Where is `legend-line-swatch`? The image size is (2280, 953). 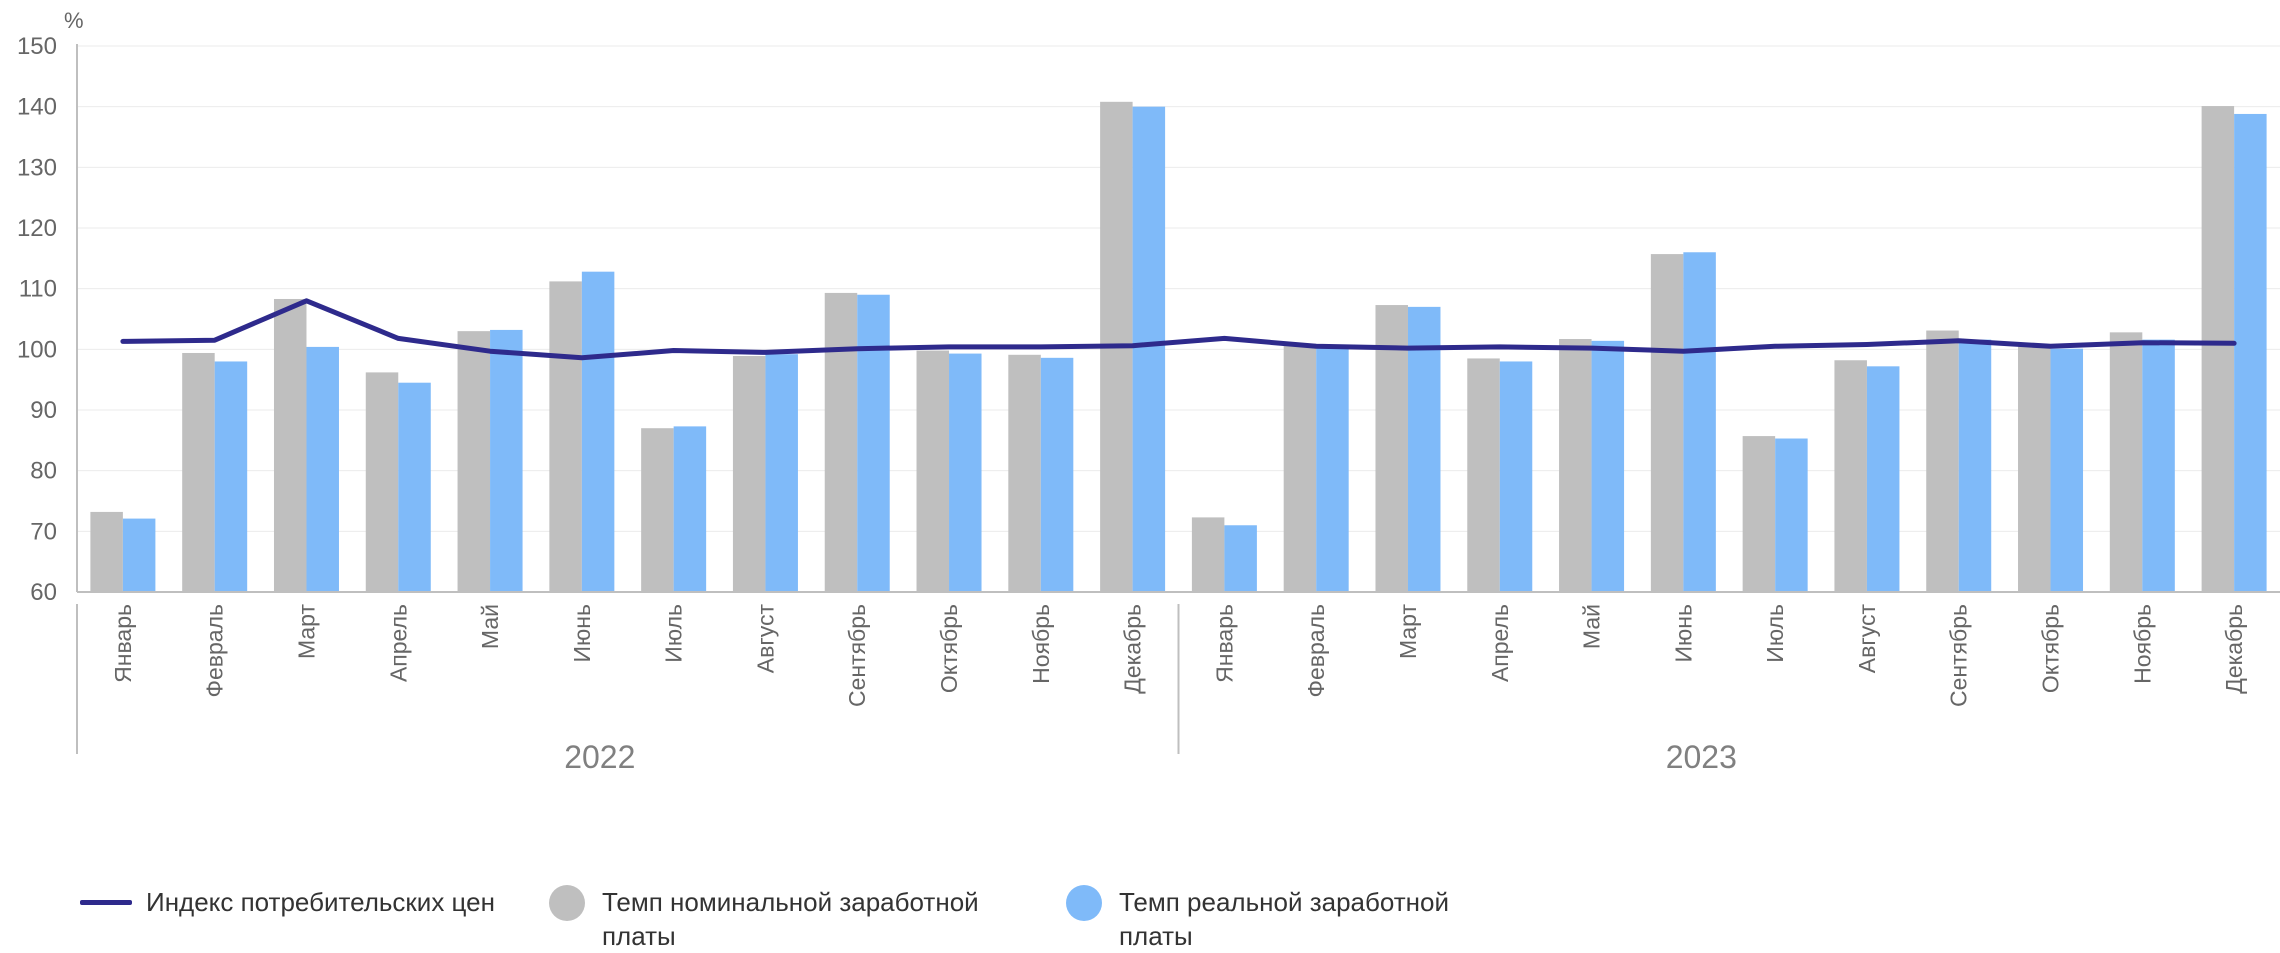
legend-line-swatch is located at coordinates (106, 902).